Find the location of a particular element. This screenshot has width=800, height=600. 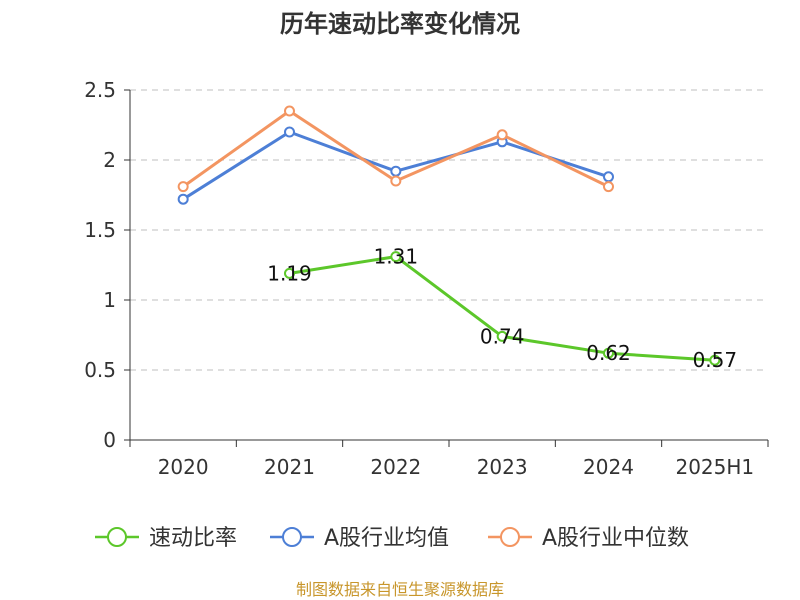

y-tick-label: 0.5 is located at coordinates (100, 370).